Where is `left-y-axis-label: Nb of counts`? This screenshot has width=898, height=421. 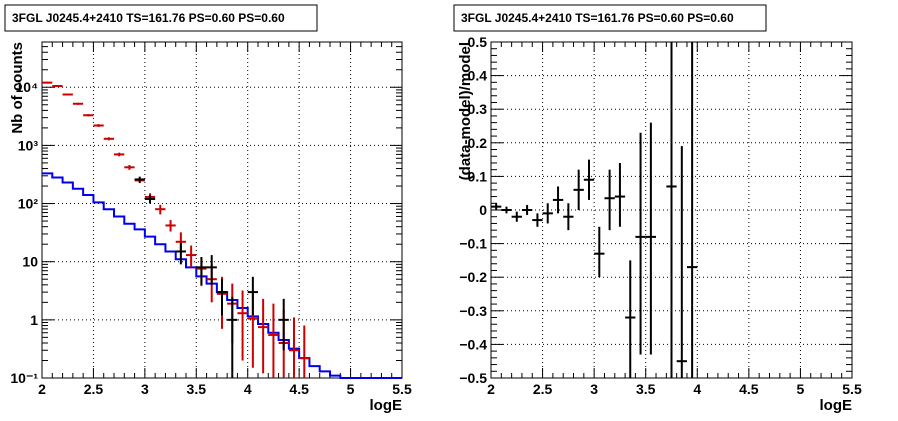
left-y-axis-label: Nb of counts is located at coordinates (17, 88).